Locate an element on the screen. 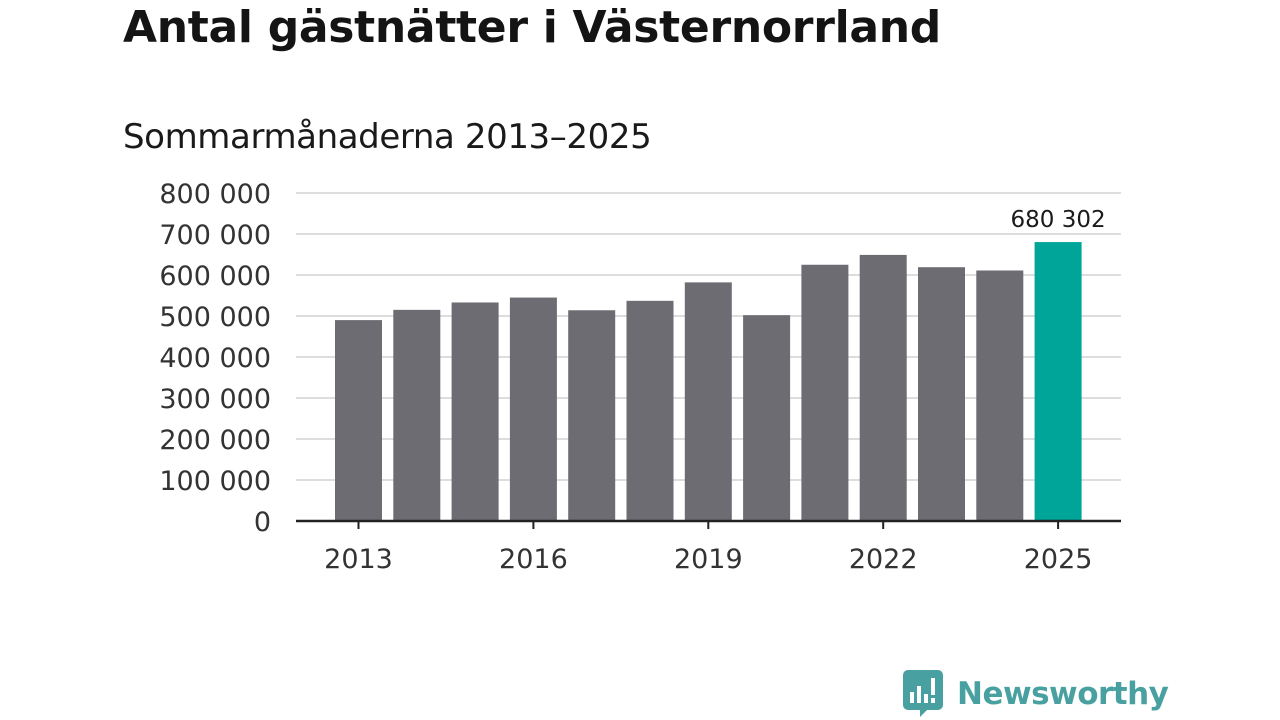 This screenshot has height=720, width=1280. bar-2017 is located at coordinates (592, 415).